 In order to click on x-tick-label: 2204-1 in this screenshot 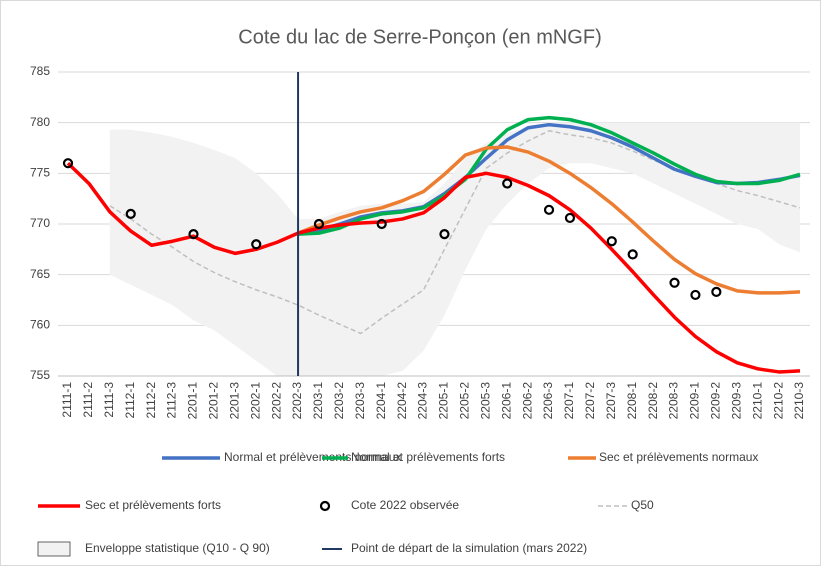, I will do `click(381, 401)`.